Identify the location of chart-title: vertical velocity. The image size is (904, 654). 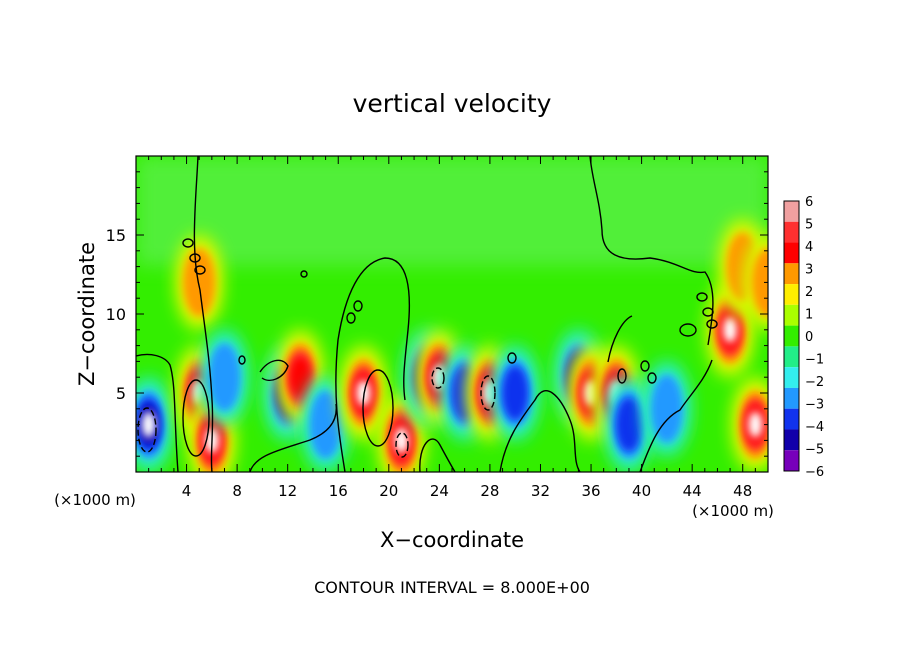
(452, 103).